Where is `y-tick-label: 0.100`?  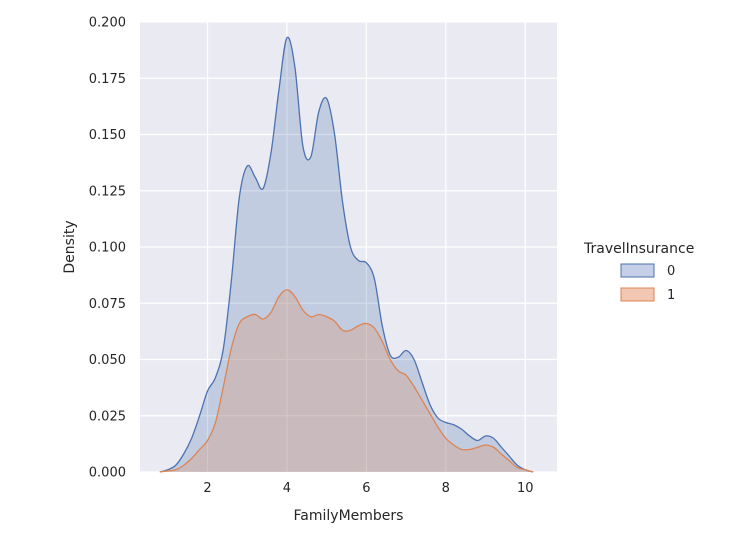 y-tick-label: 0.100 is located at coordinates (107, 248).